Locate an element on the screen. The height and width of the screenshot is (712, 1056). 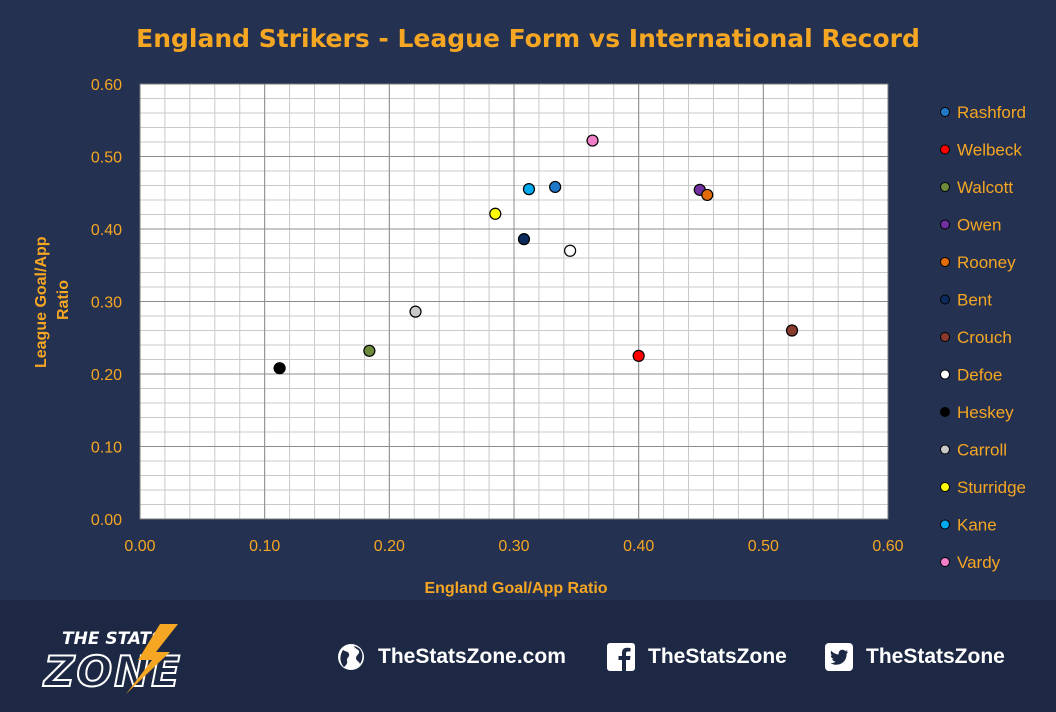
legend-marker-owen is located at coordinates (945, 224).